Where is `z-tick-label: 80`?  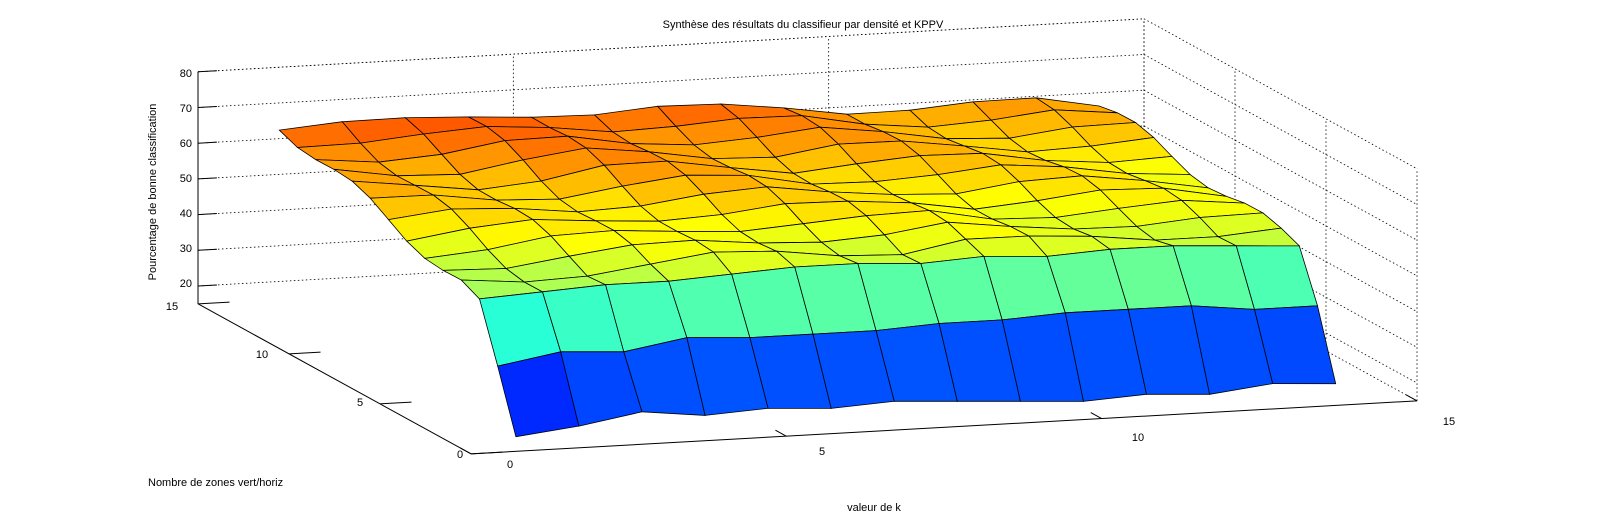
z-tick-label: 80 is located at coordinates (186, 74).